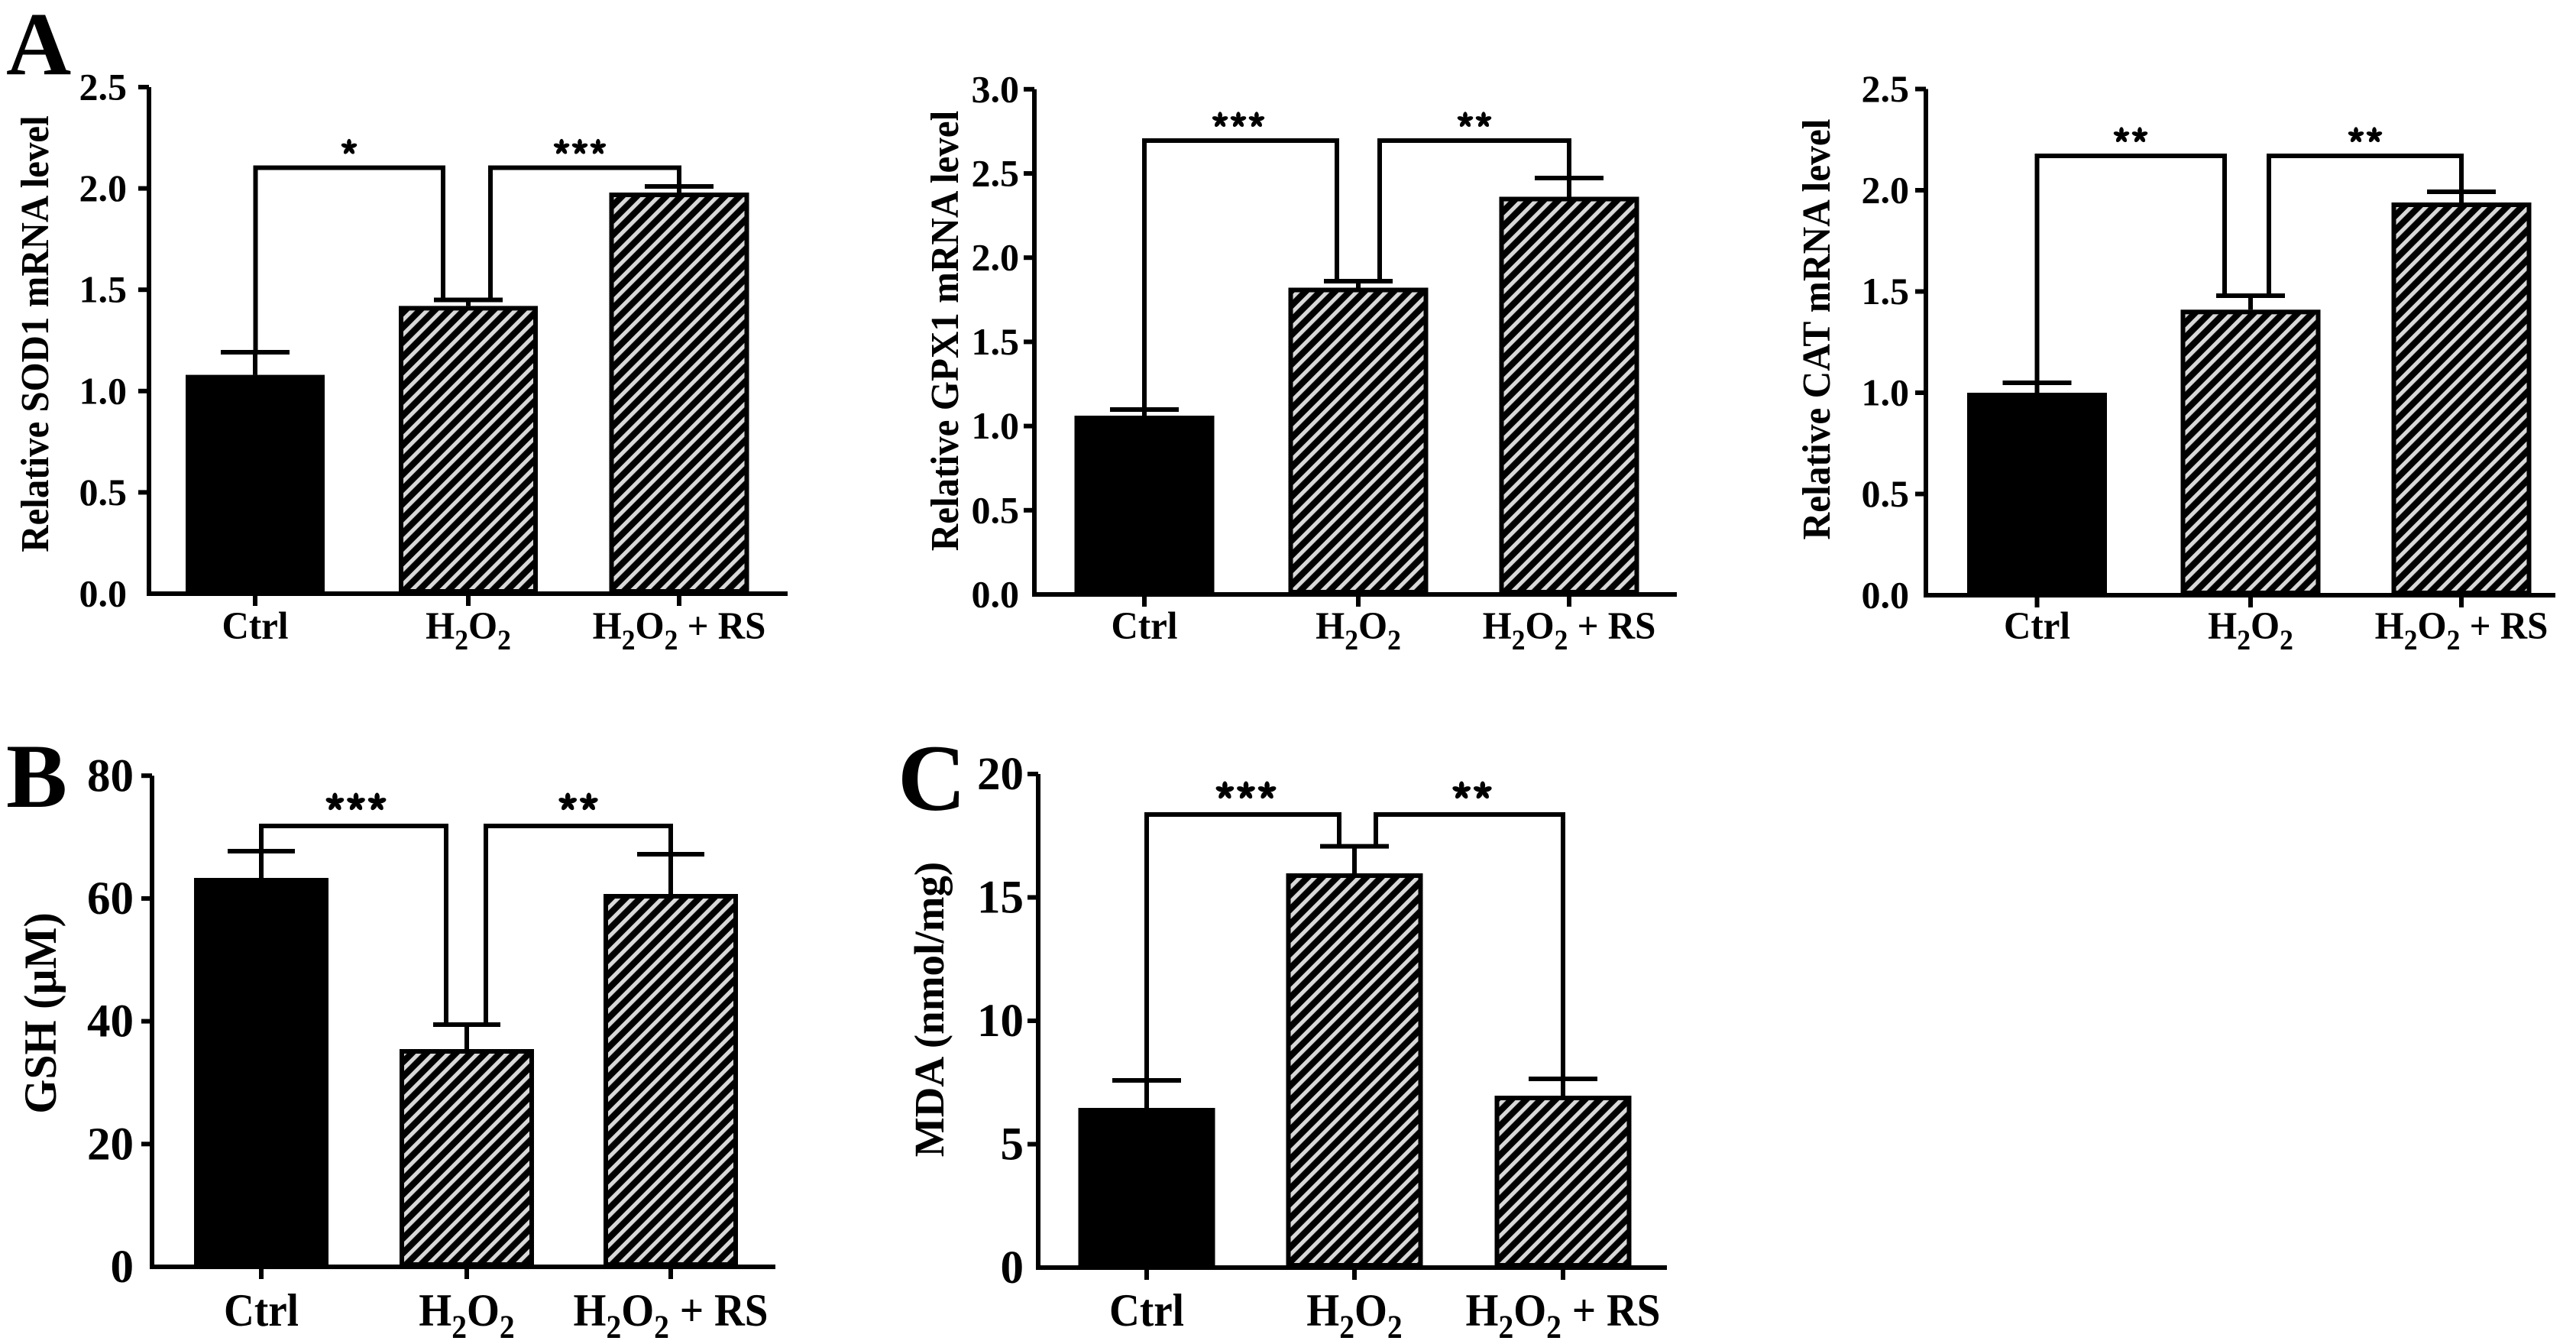 The image size is (2576, 1344). Describe the element at coordinates (929, 1009) in the screenshot. I see `svg-text: MDA (nmol/mg)` at that location.